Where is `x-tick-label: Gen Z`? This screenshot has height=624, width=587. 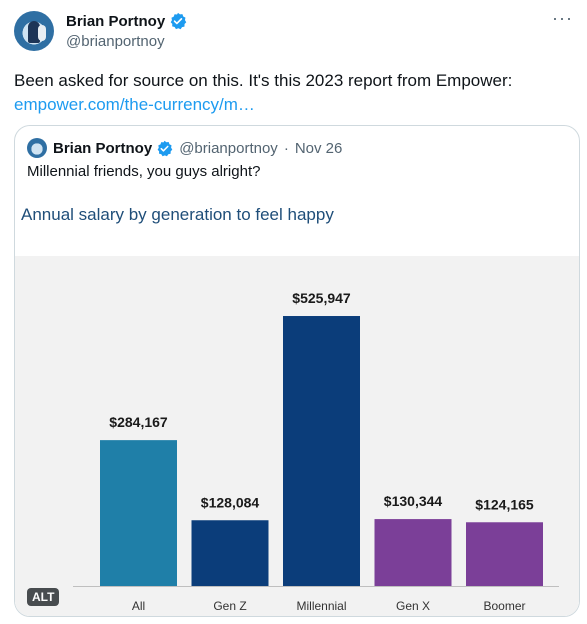
x-tick-label: Gen Z is located at coordinates (229, 606).